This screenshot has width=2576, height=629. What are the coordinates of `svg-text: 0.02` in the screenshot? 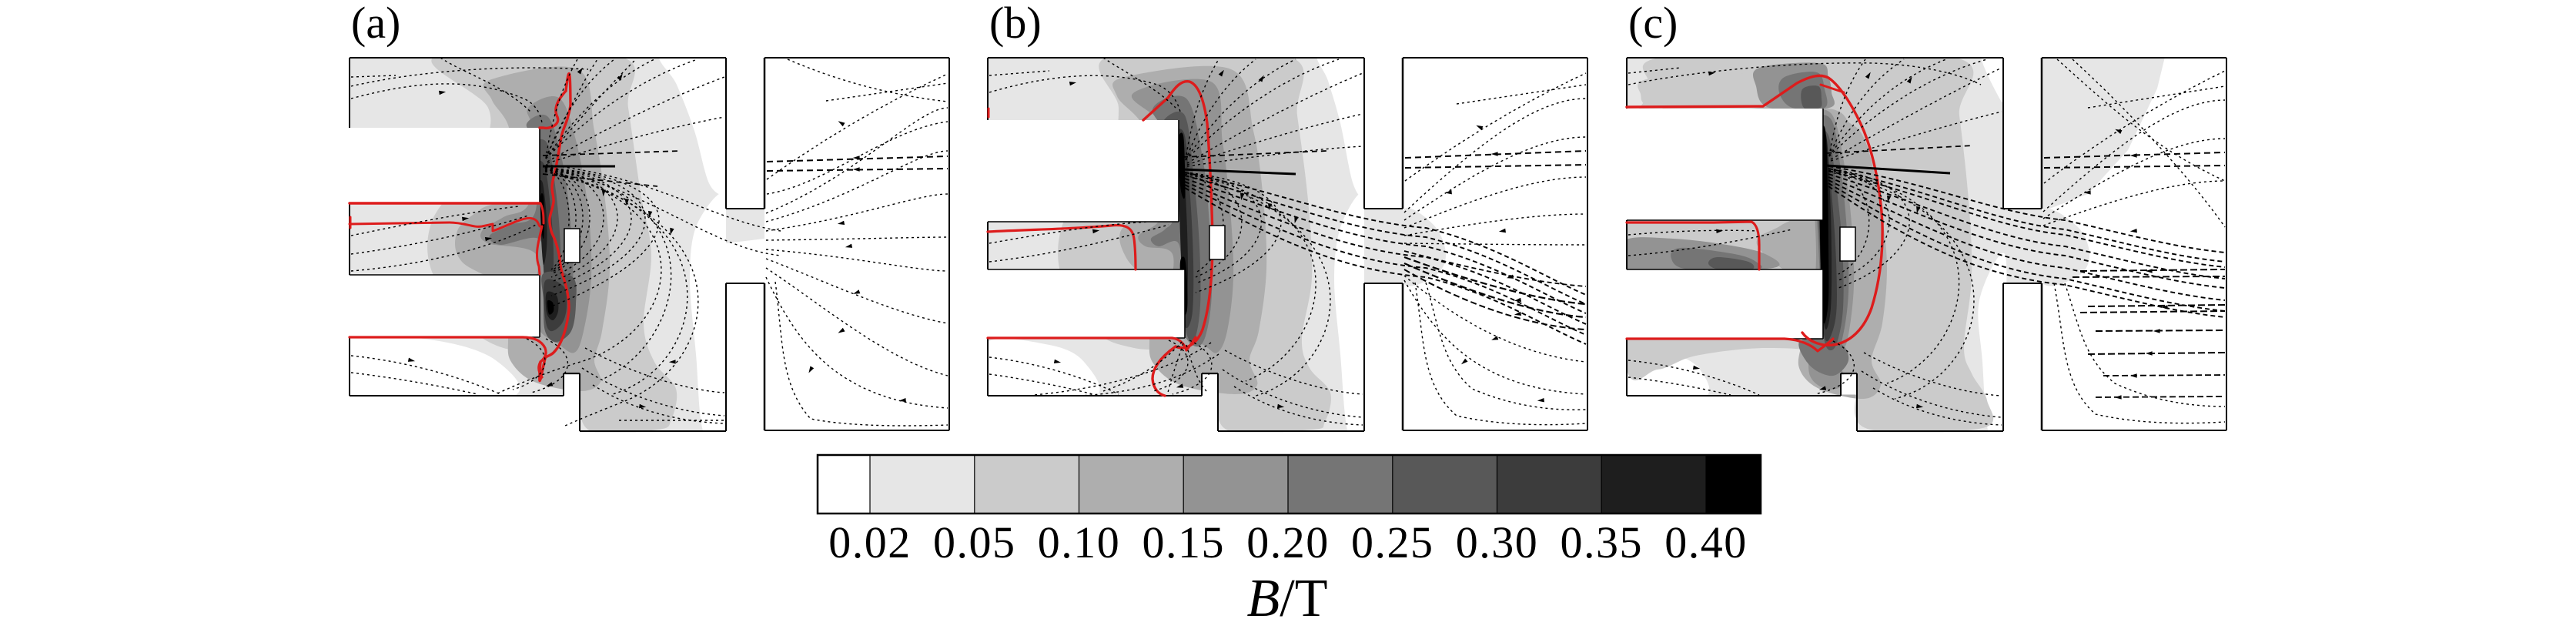 It's located at (870, 542).